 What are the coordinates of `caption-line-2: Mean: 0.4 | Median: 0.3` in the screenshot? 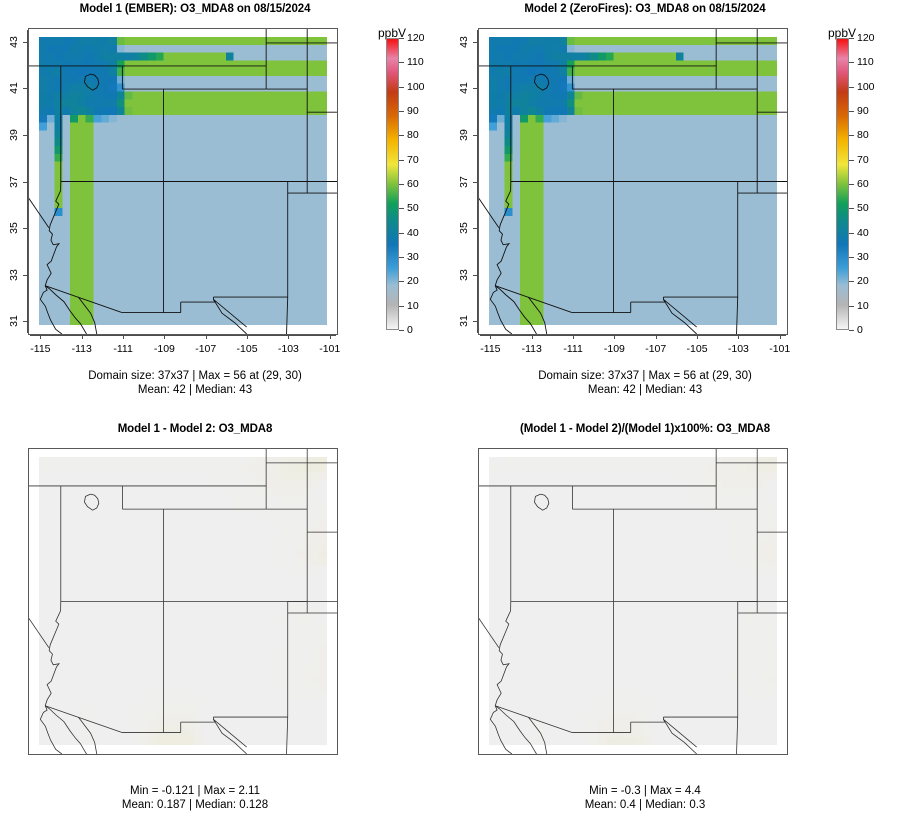 It's located at (645, 804).